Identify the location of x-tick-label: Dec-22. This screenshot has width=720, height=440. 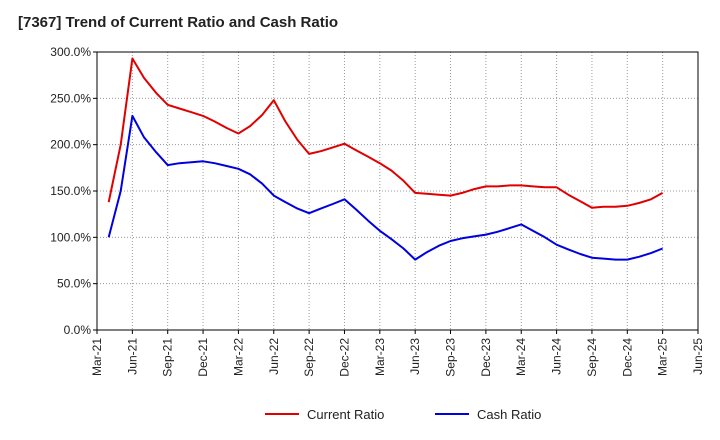
(344, 357).